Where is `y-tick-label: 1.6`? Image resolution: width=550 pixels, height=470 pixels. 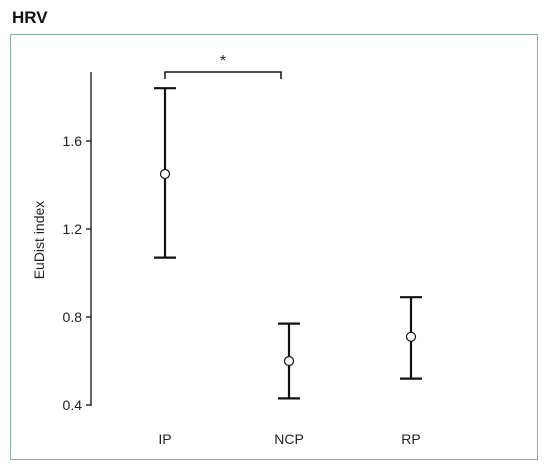 y-tick-label: 1.6 is located at coordinates (73, 141).